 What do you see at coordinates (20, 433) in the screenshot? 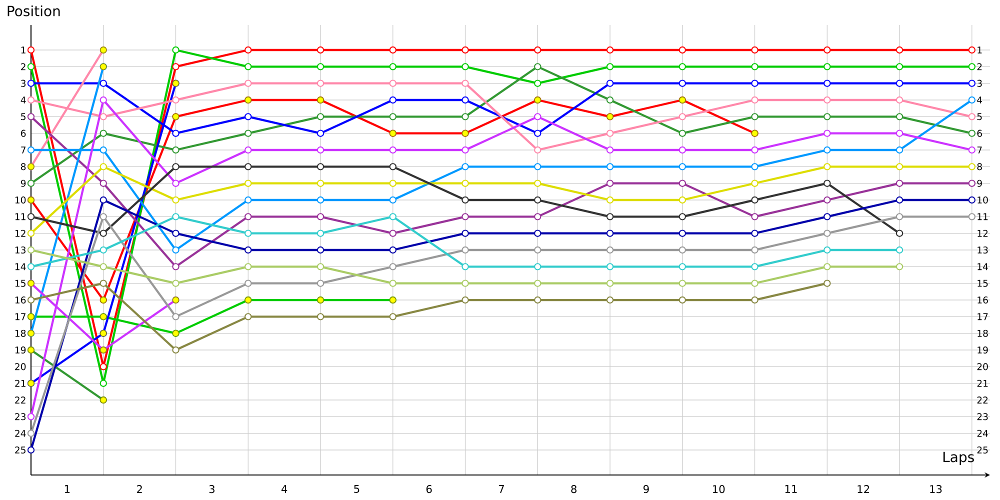
I see `y-tick-label: 24` at bounding box center [20, 433].